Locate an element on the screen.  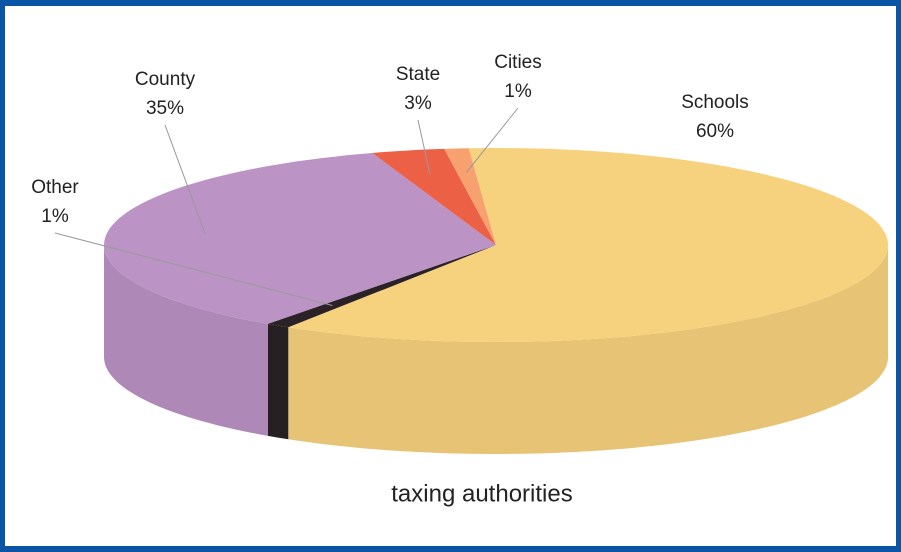
slice-value-label: 60% is located at coordinates (715, 131).